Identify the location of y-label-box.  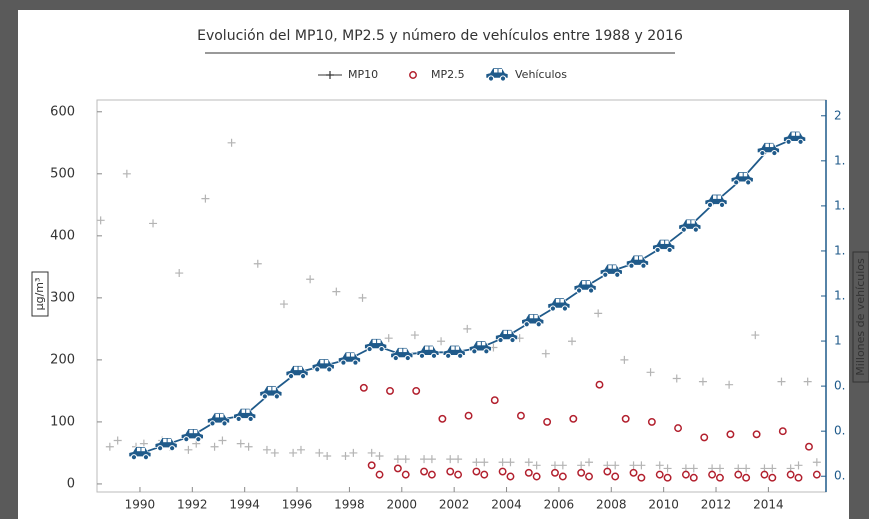
(40, 294).